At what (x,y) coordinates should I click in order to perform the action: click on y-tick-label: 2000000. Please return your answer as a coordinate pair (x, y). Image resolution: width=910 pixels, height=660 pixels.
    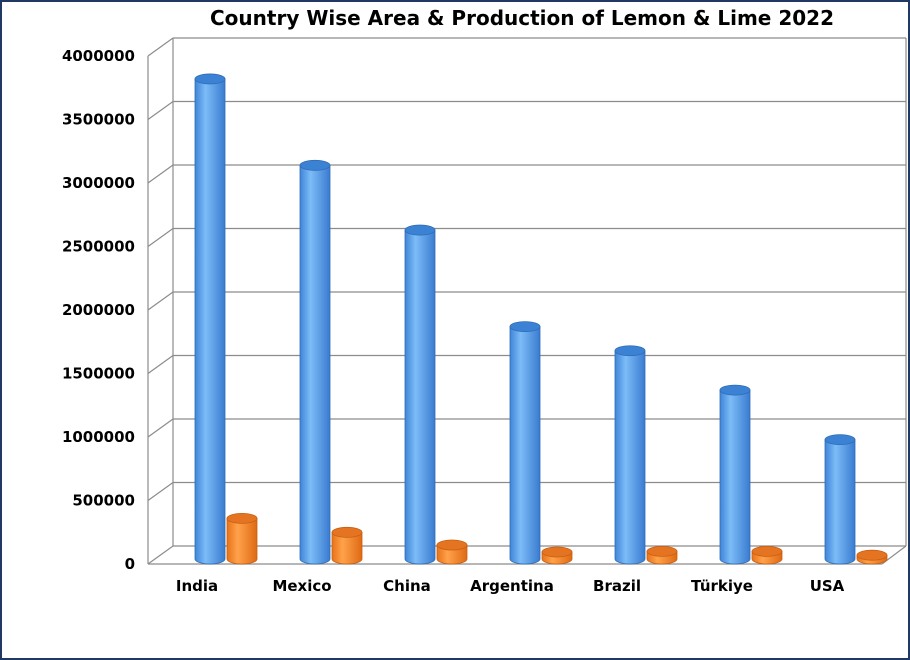
    Looking at the image, I should click on (98, 310).